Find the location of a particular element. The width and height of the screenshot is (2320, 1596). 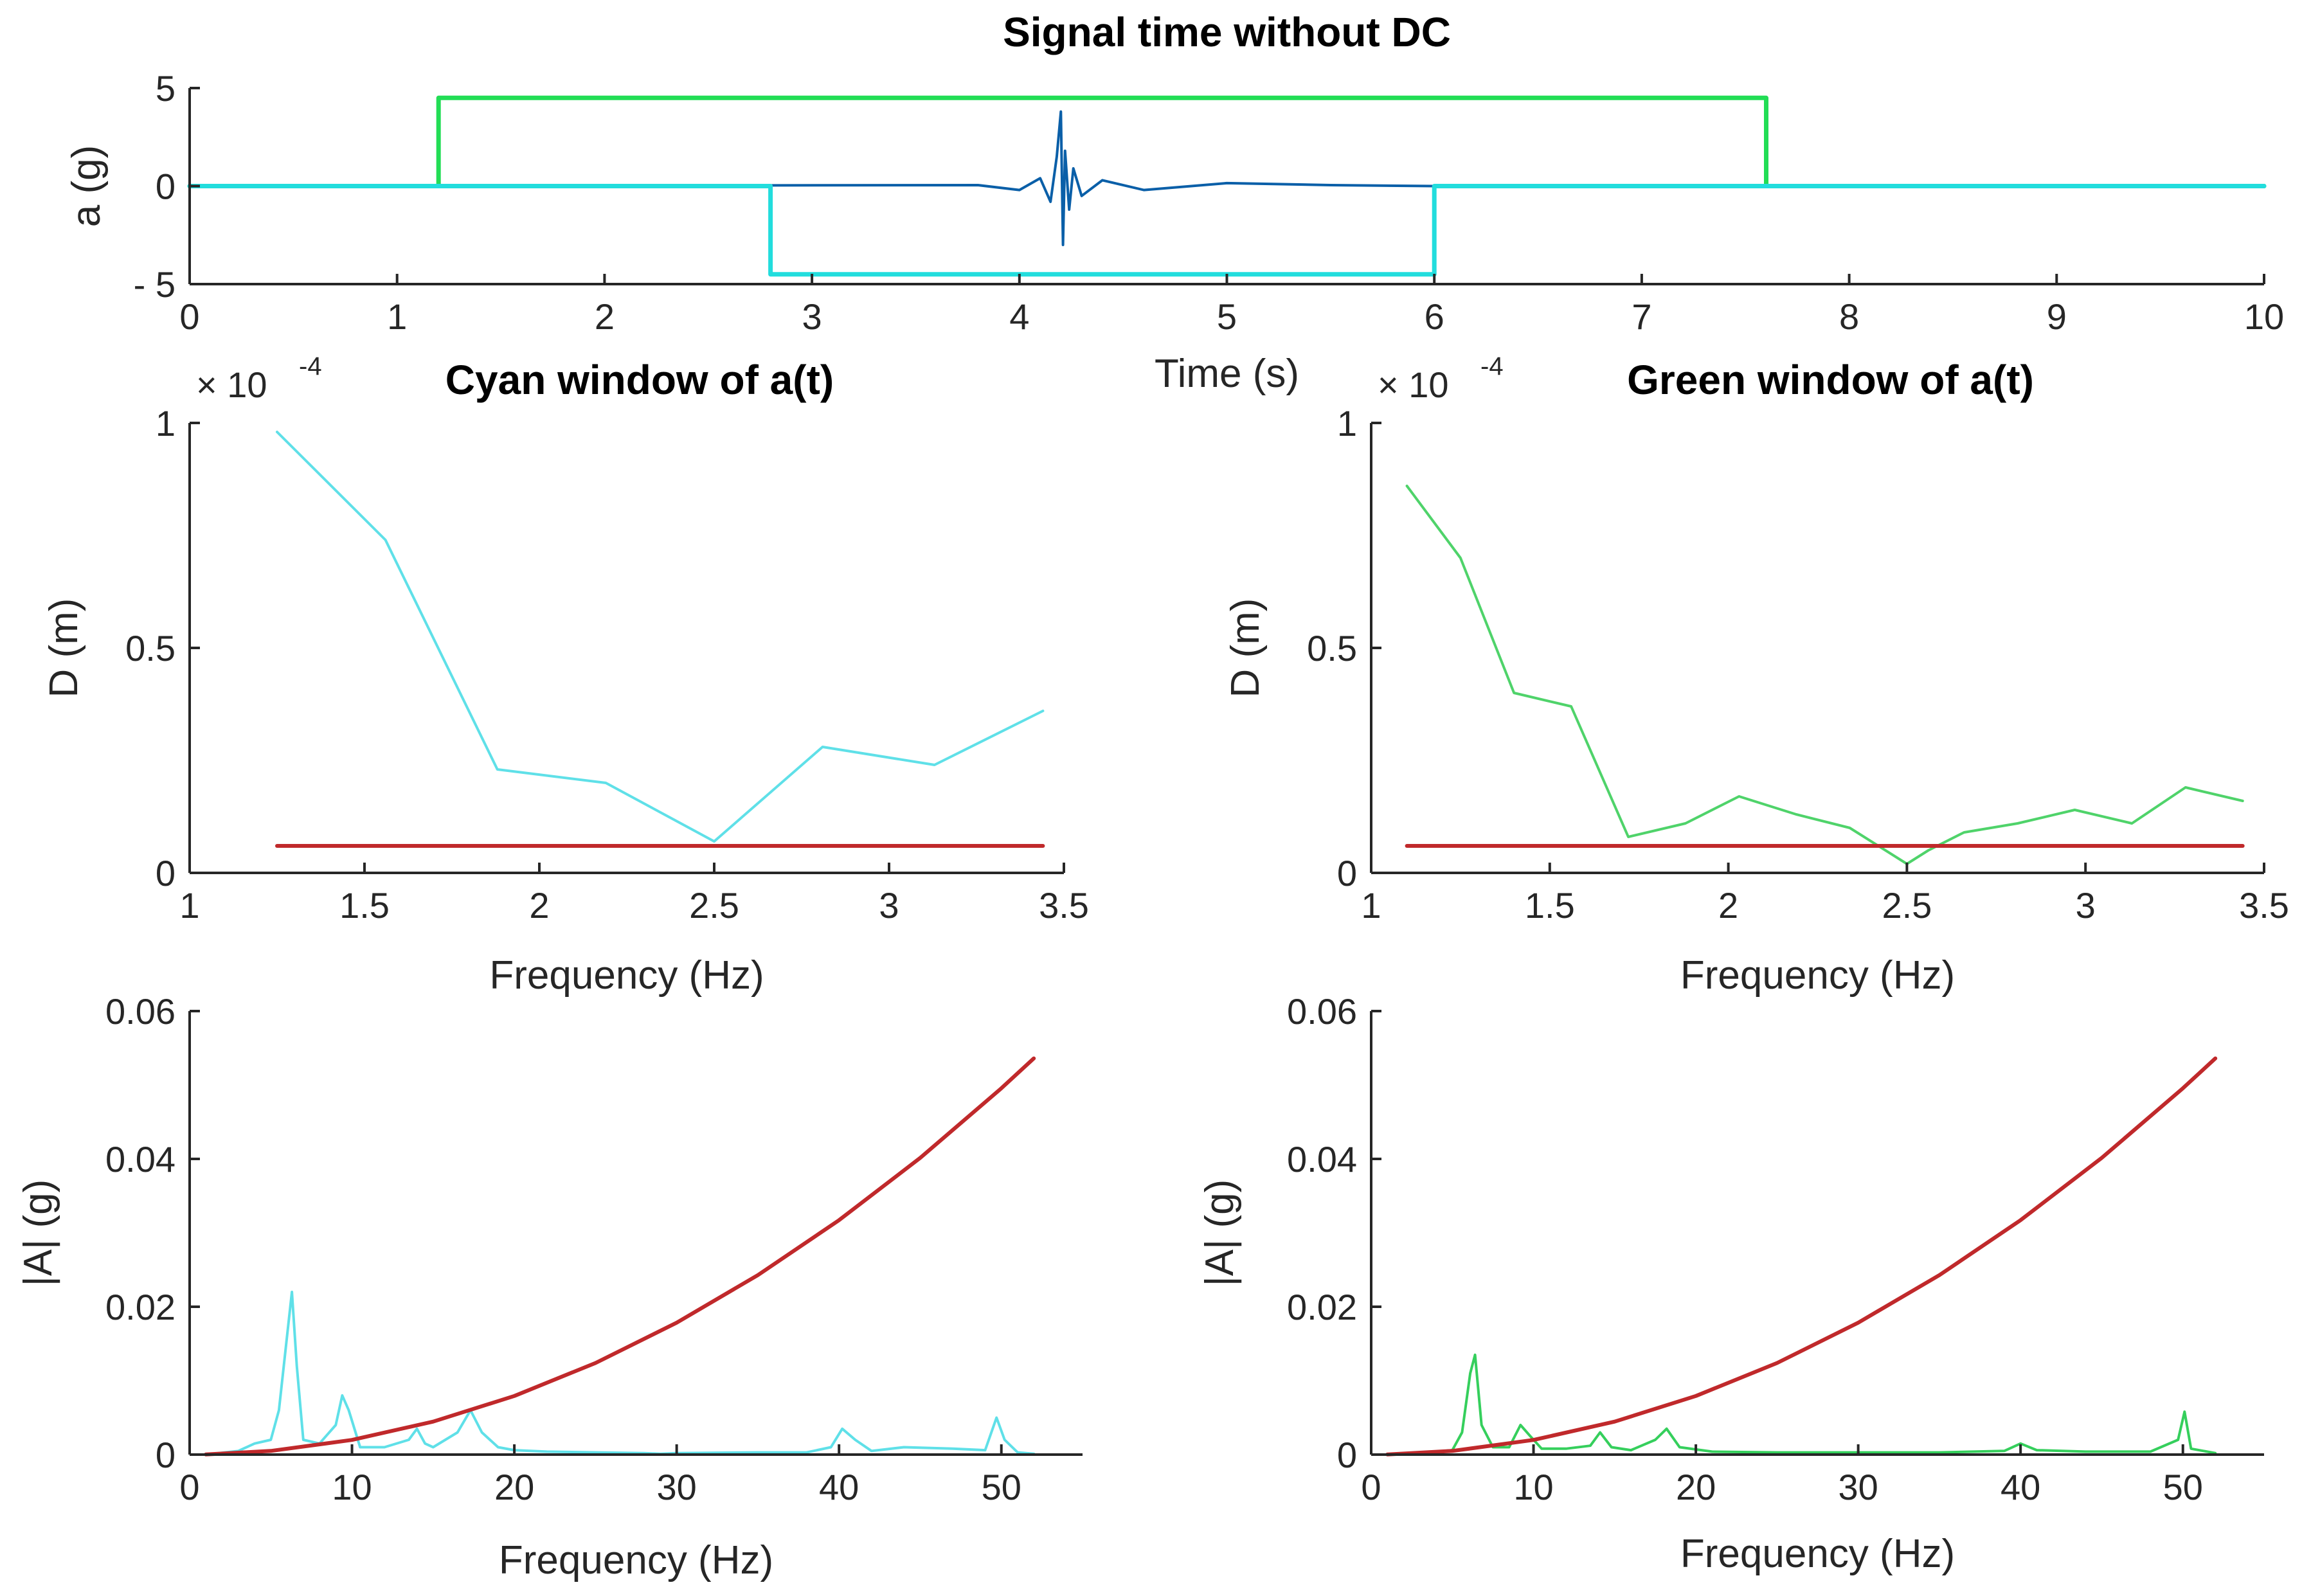

cyanD-ytick-label: 1 is located at coordinates (166, 424).